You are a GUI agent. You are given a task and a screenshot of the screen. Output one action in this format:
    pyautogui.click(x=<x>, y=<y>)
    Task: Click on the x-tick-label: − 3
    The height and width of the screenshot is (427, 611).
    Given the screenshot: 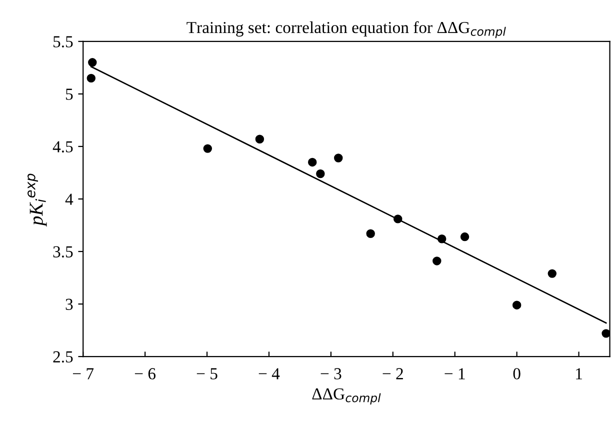 What is the action you would take?
    pyautogui.click(x=331, y=374)
    